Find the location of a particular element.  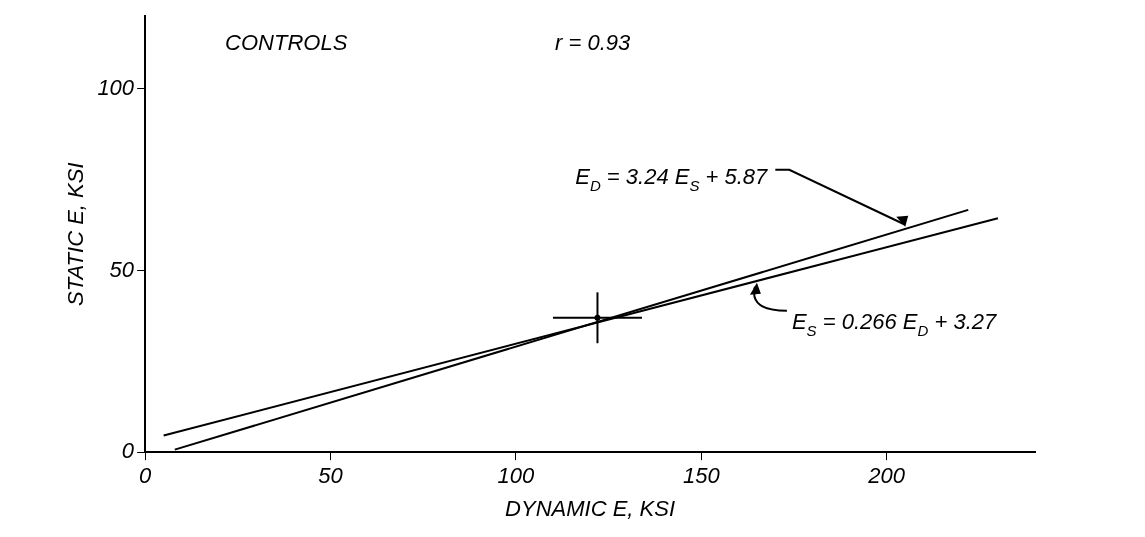

x-tick-label: 200 is located at coordinates (886, 475).